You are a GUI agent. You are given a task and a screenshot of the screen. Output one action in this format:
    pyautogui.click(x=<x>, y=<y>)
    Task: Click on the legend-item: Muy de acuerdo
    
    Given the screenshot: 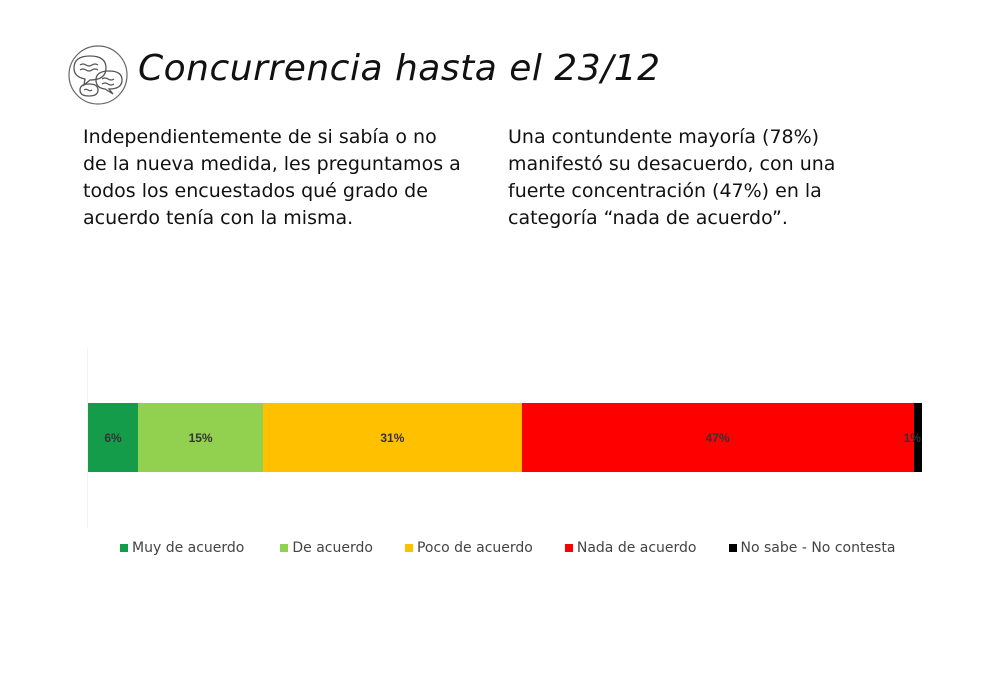 What is the action you would take?
    pyautogui.click(x=182, y=548)
    